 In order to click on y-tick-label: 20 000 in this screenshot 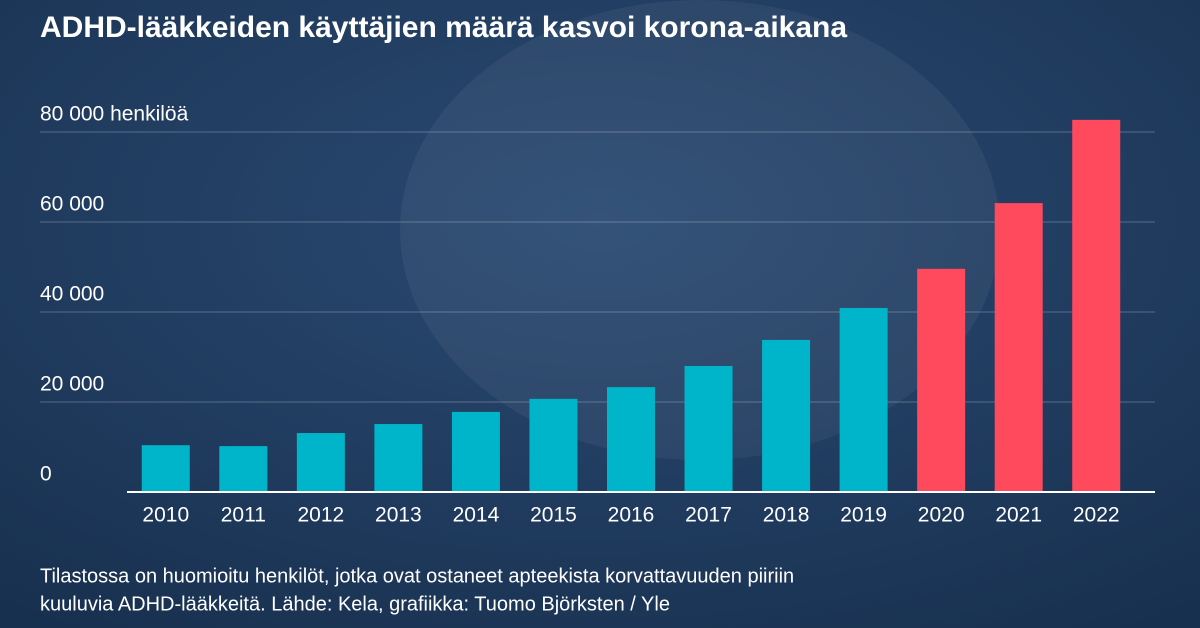, I will do `click(72, 384)`.